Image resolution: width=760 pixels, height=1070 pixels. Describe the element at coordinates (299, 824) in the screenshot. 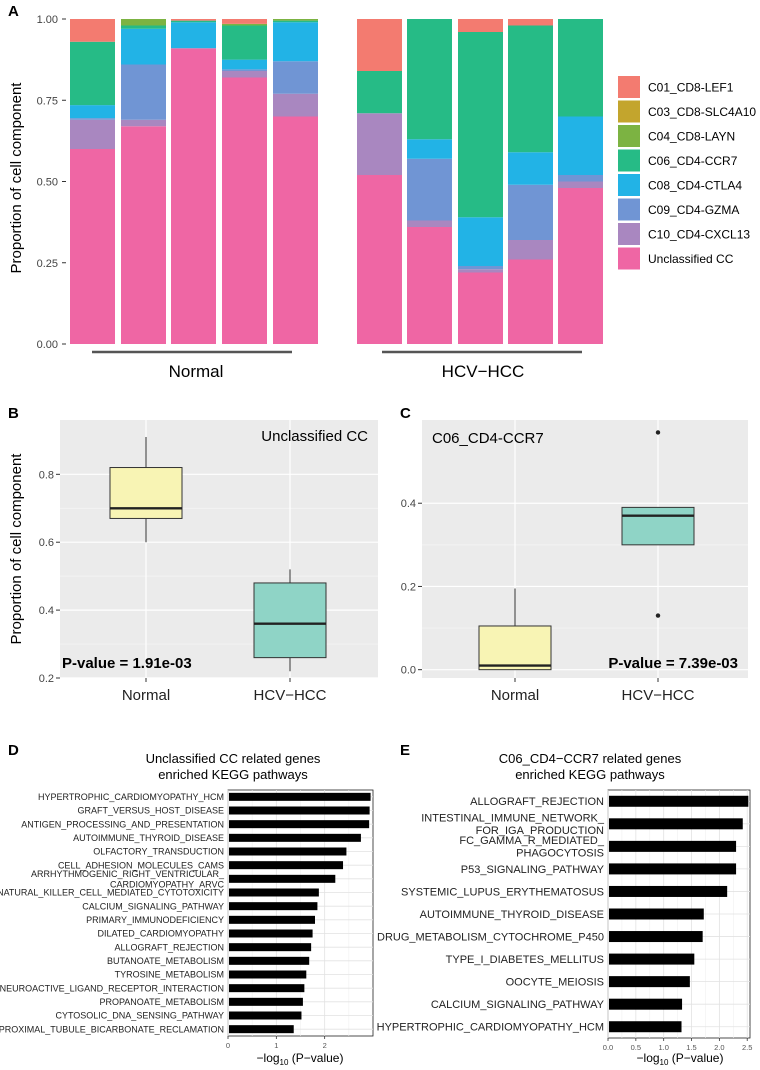

I see `panel-d-bar-antigen-processing-and-presentation` at that location.